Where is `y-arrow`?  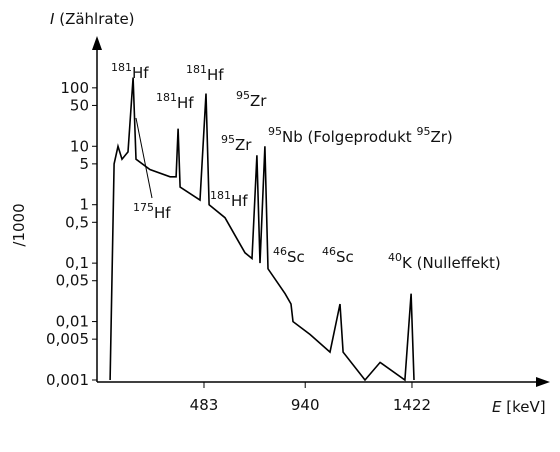 y-arrow is located at coordinates (97, 43).